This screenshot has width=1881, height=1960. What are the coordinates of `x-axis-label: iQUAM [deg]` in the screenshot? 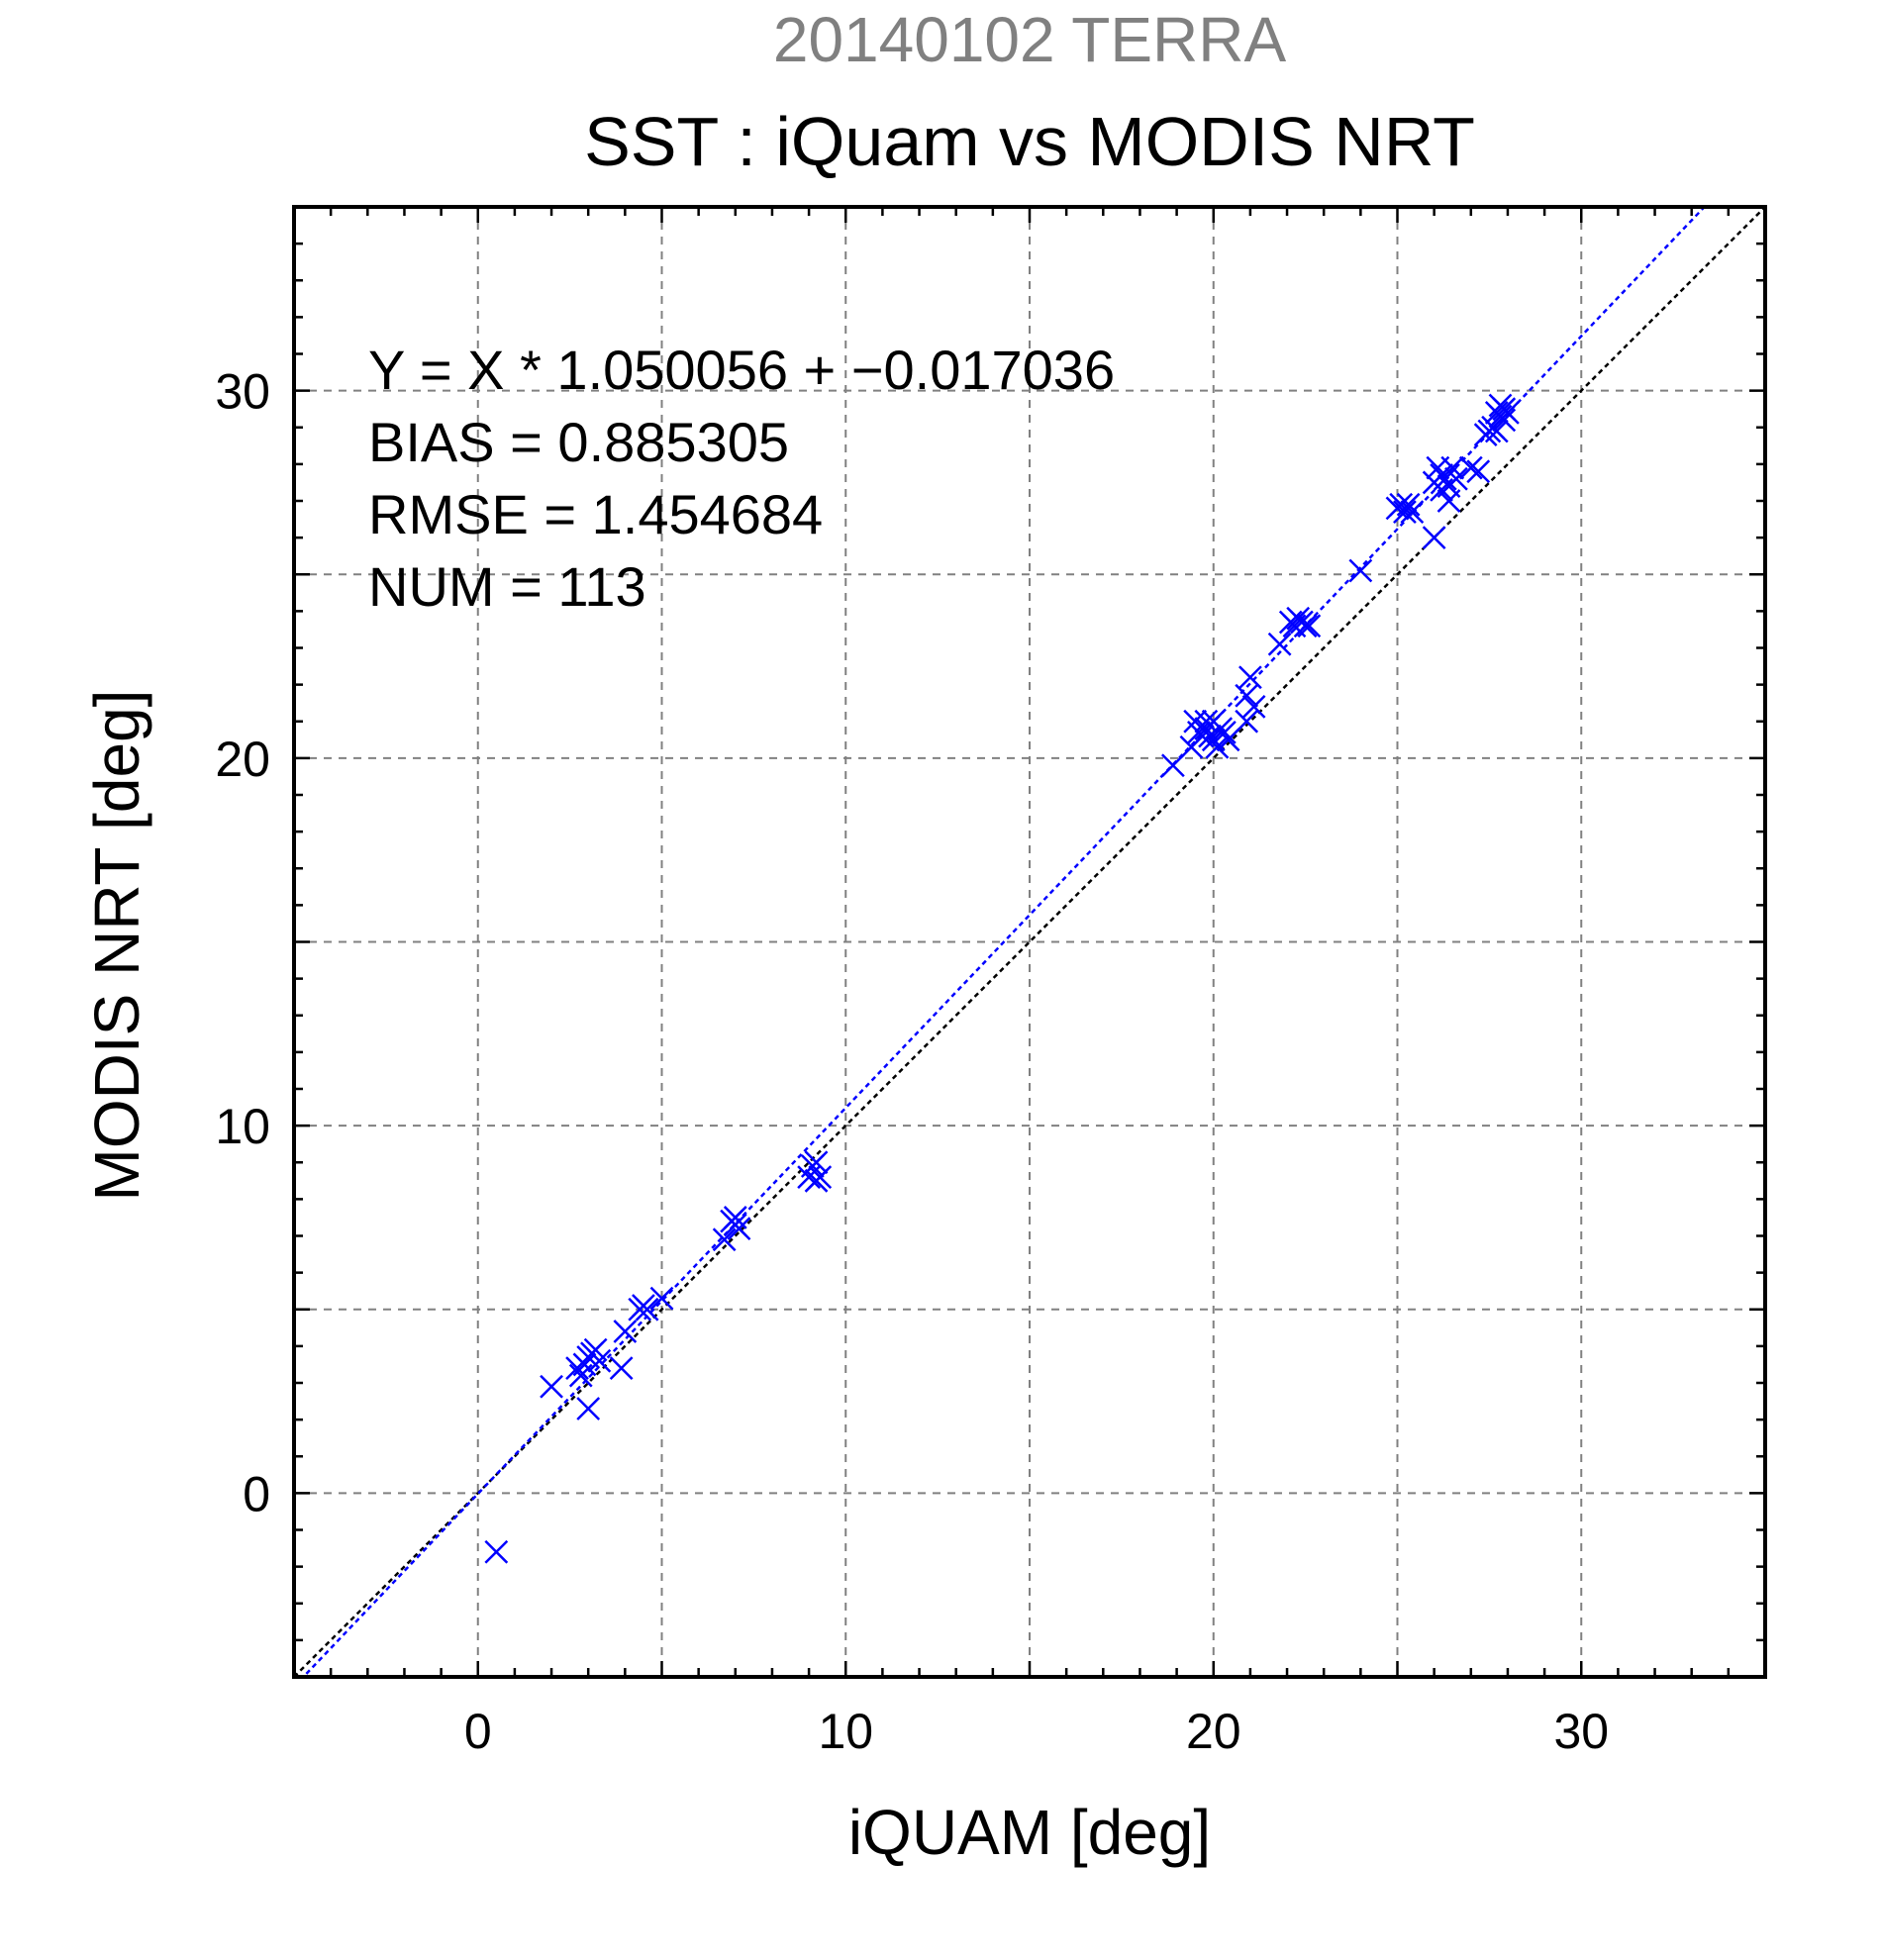 It's located at (1030, 1832).